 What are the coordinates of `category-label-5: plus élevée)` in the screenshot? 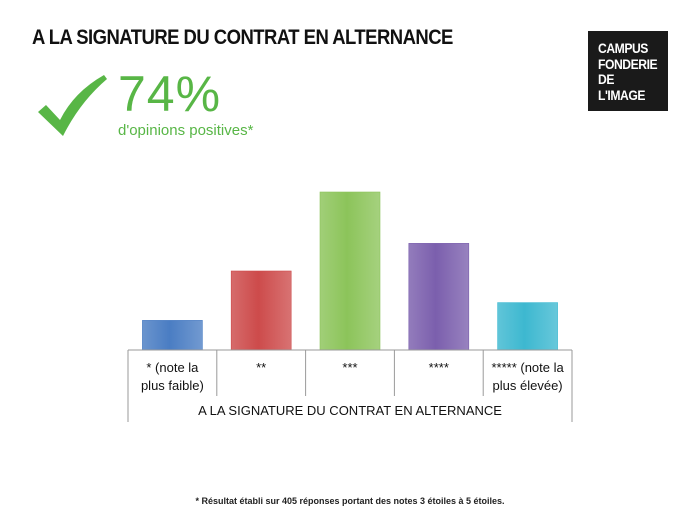 It's located at (528, 385).